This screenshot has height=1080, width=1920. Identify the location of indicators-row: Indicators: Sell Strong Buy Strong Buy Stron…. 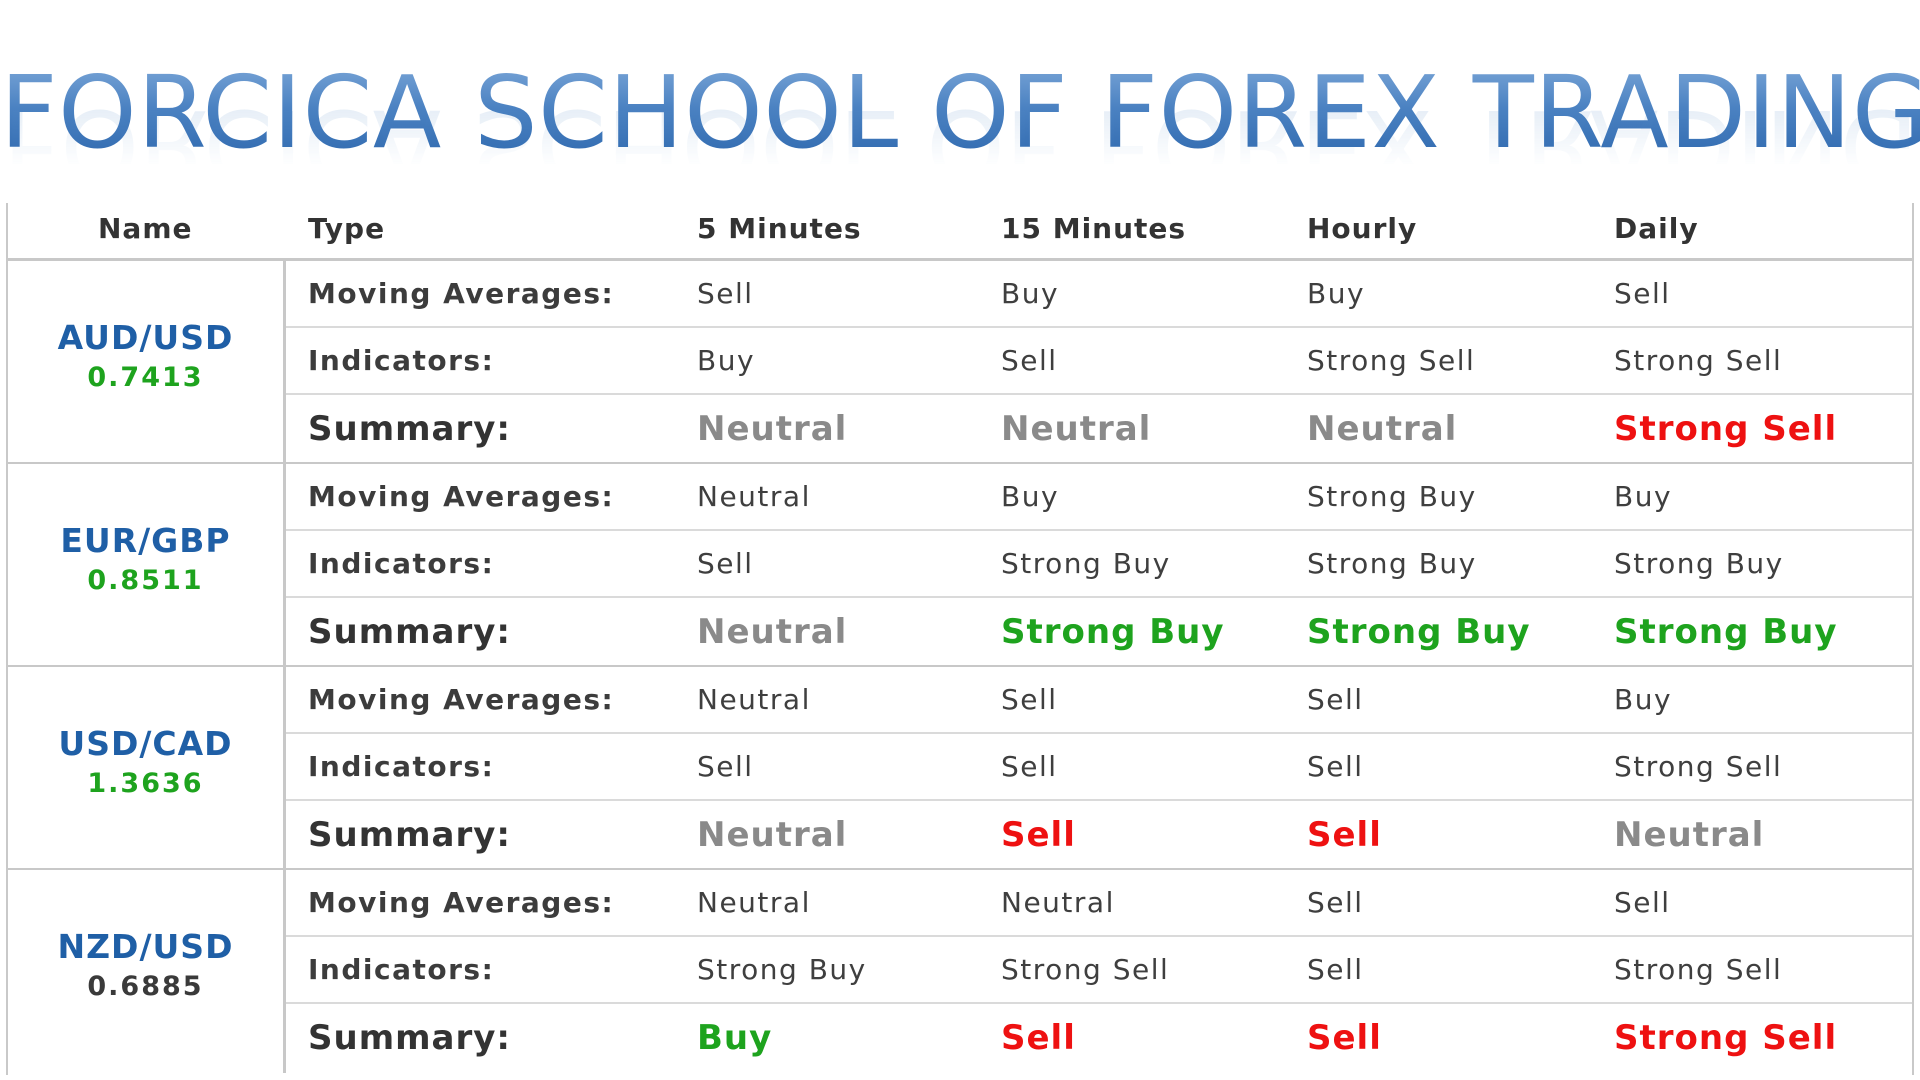
(1099, 564).